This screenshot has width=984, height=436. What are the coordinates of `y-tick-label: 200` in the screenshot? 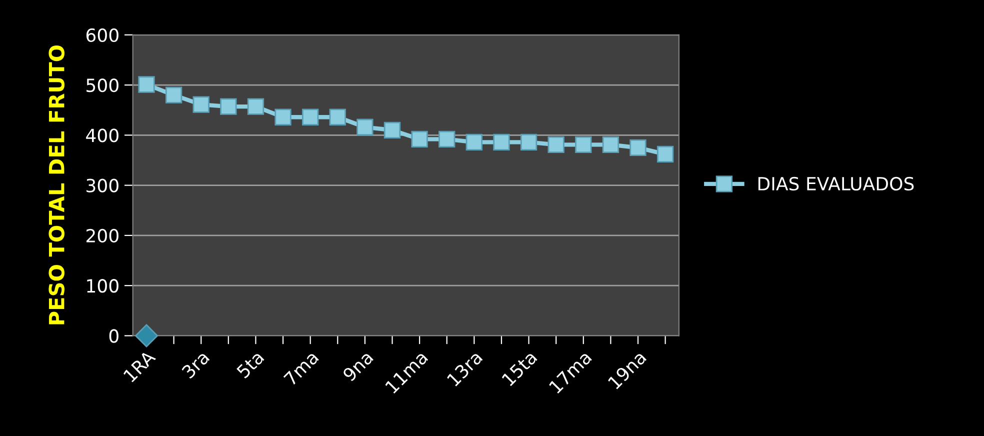 It's located at (102, 235).